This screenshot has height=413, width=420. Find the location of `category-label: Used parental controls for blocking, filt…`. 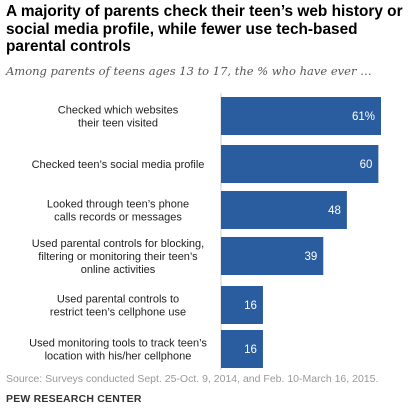

category-label: Used parental controls for blocking, filt… is located at coordinates (118, 257).